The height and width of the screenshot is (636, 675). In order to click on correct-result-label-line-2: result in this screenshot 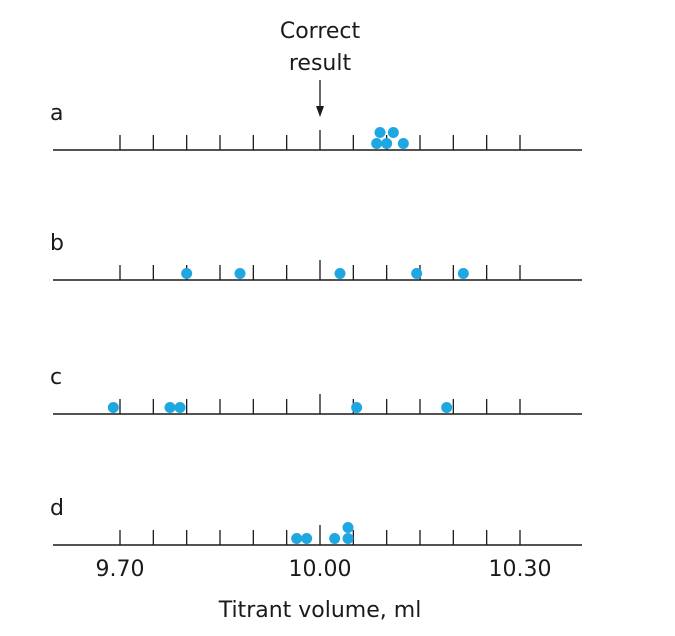, I will do `click(320, 63)`.